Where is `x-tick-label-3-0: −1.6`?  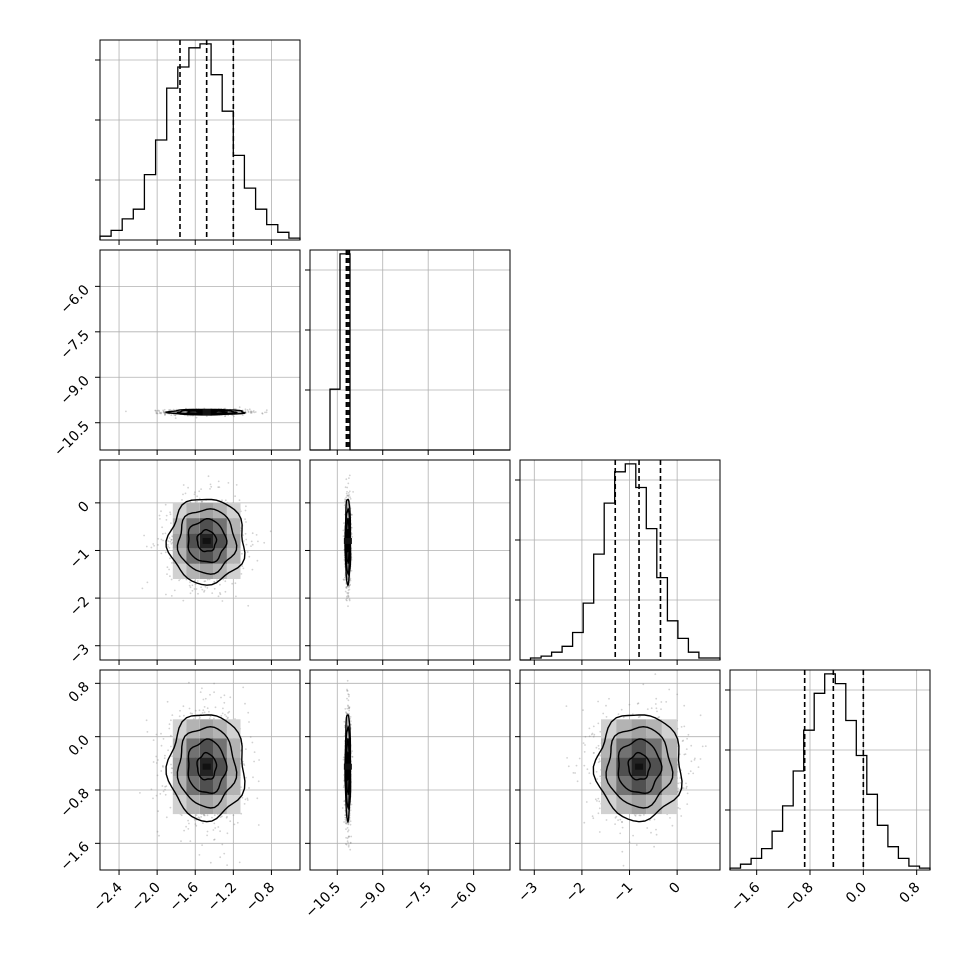
x-tick-label-3-0: −1.6 is located at coordinates (745, 896).